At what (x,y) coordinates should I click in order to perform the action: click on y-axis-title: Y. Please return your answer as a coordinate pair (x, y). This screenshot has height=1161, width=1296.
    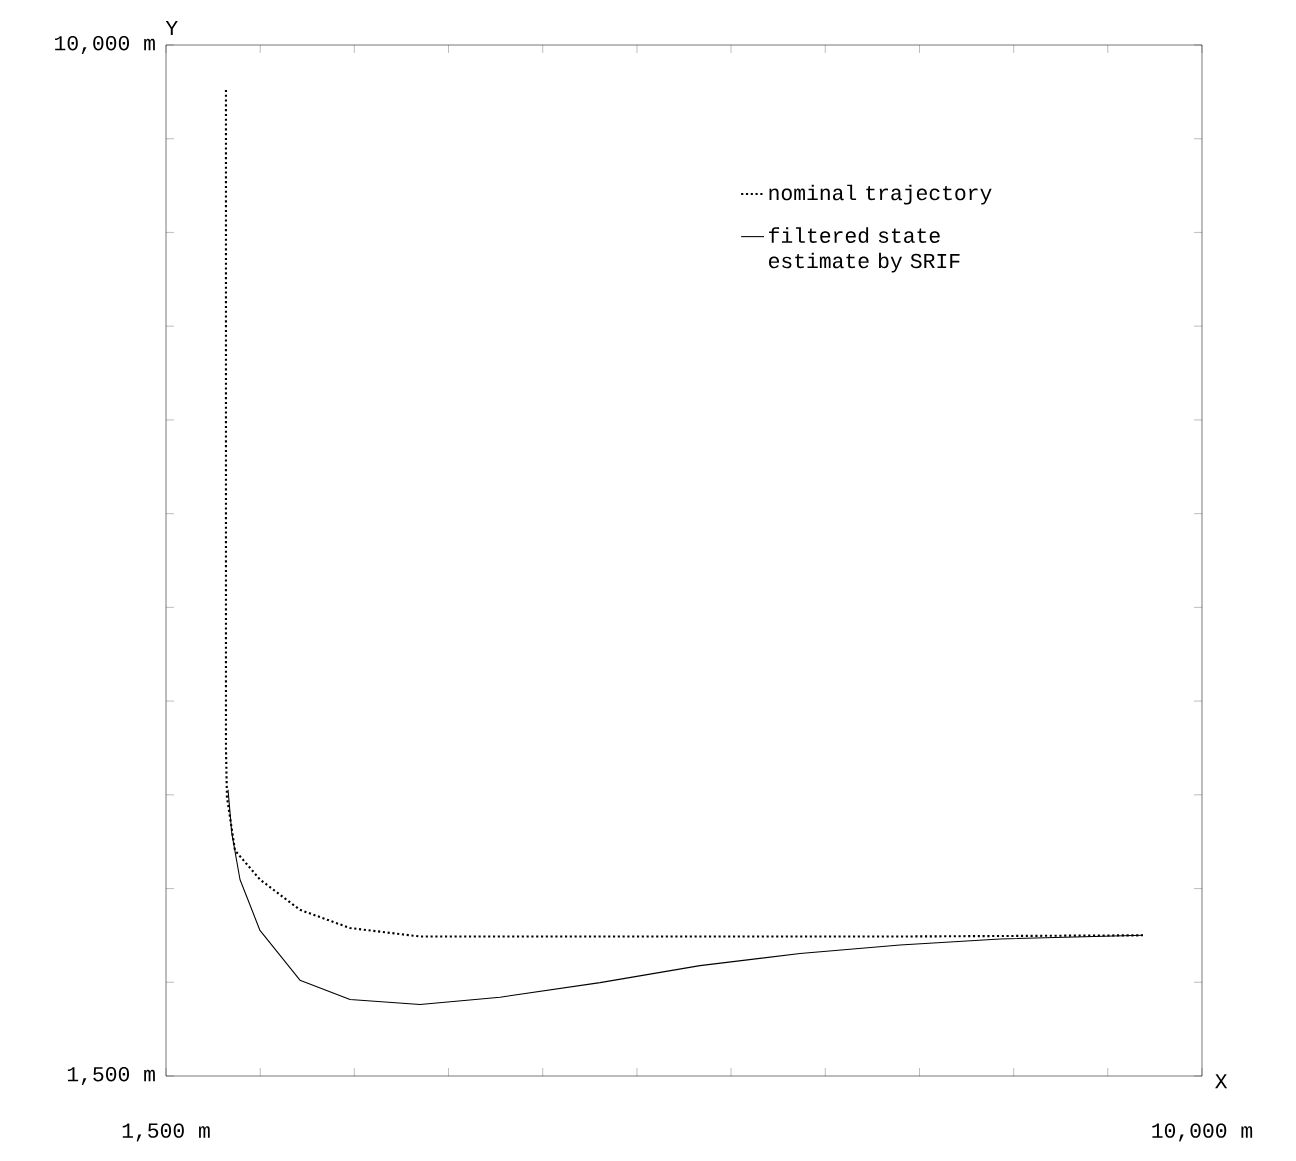
    Looking at the image, I should click on (171, 27).